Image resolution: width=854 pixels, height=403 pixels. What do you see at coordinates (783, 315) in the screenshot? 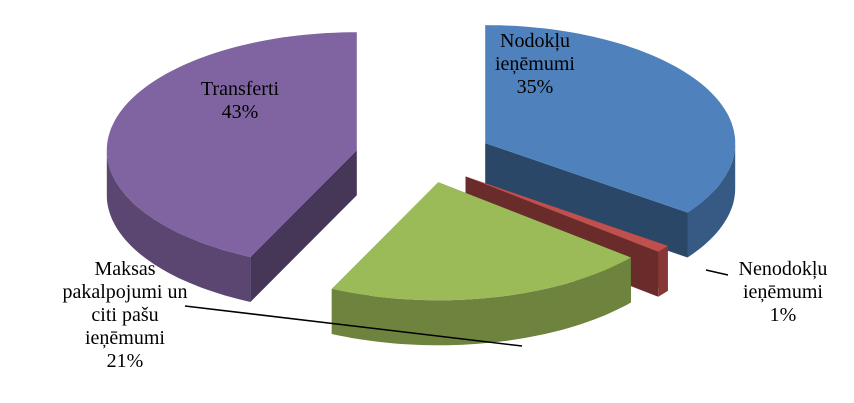
I see `value-label: 1%` at bounding box center [783, 315].